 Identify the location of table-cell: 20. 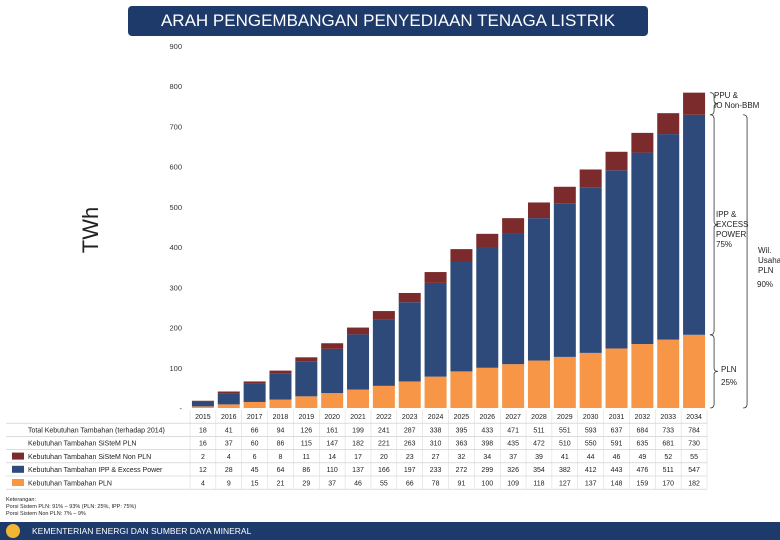
(384, 457).